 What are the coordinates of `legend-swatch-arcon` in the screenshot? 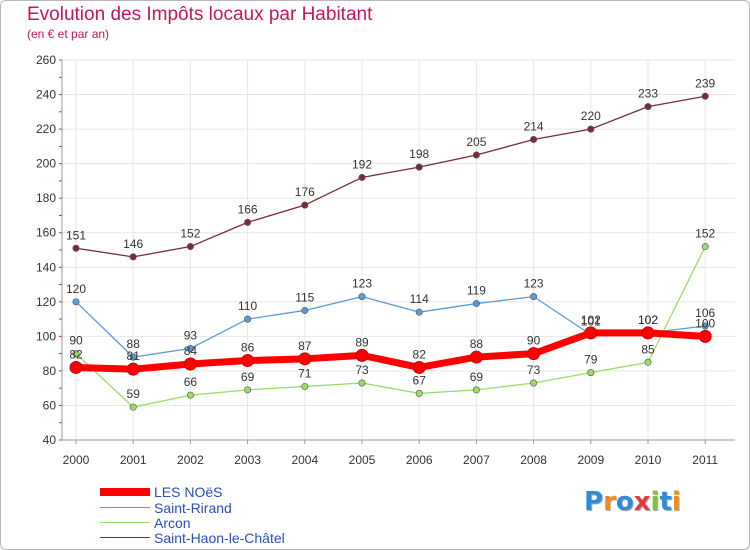 It's located at (125, 522).